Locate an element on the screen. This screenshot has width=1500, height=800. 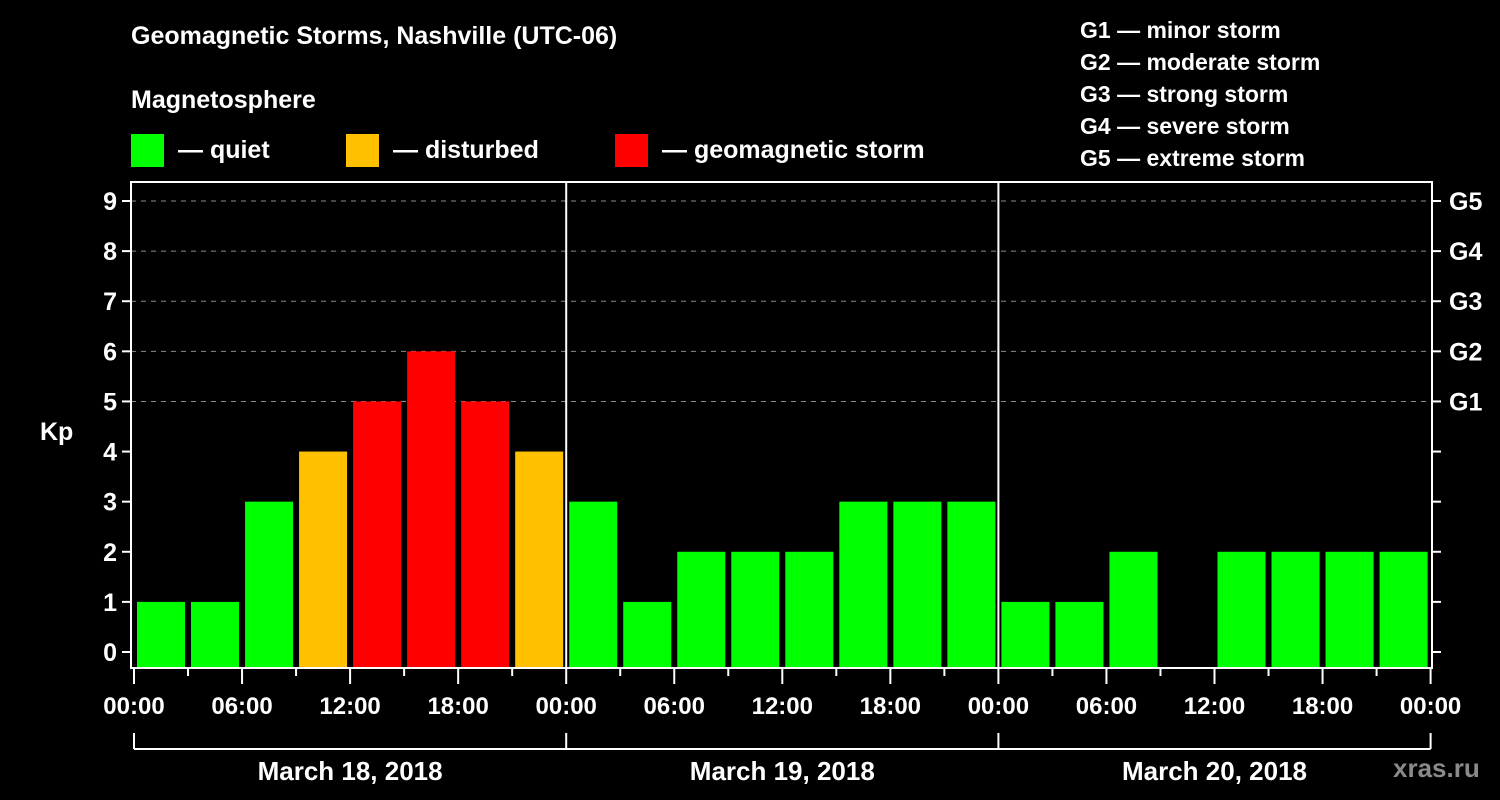
day-label: March 18, 2018 is located at coordinates (350, 771).